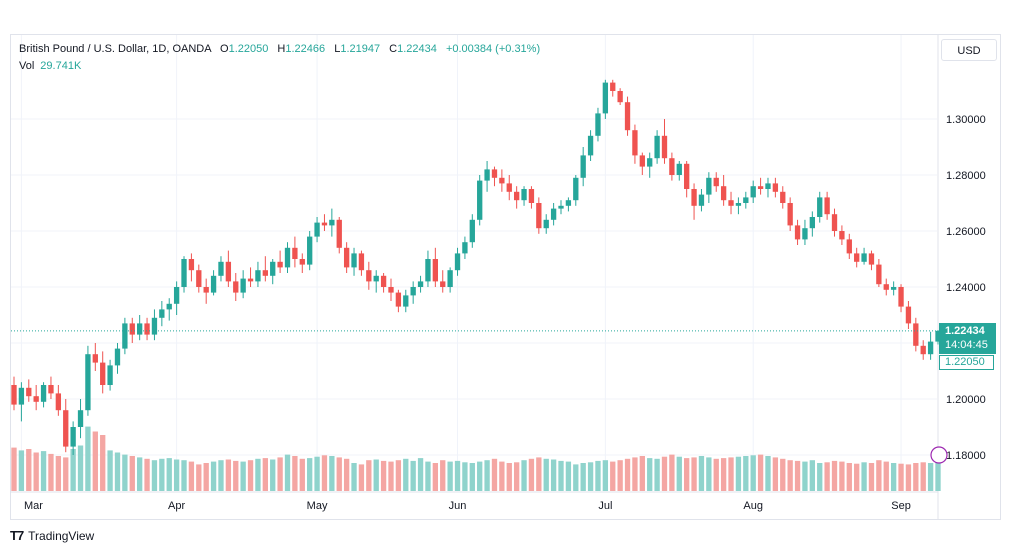 The width and height of the screenshot is (1012, 555). I want to click on events-icon, so click(939, 455).